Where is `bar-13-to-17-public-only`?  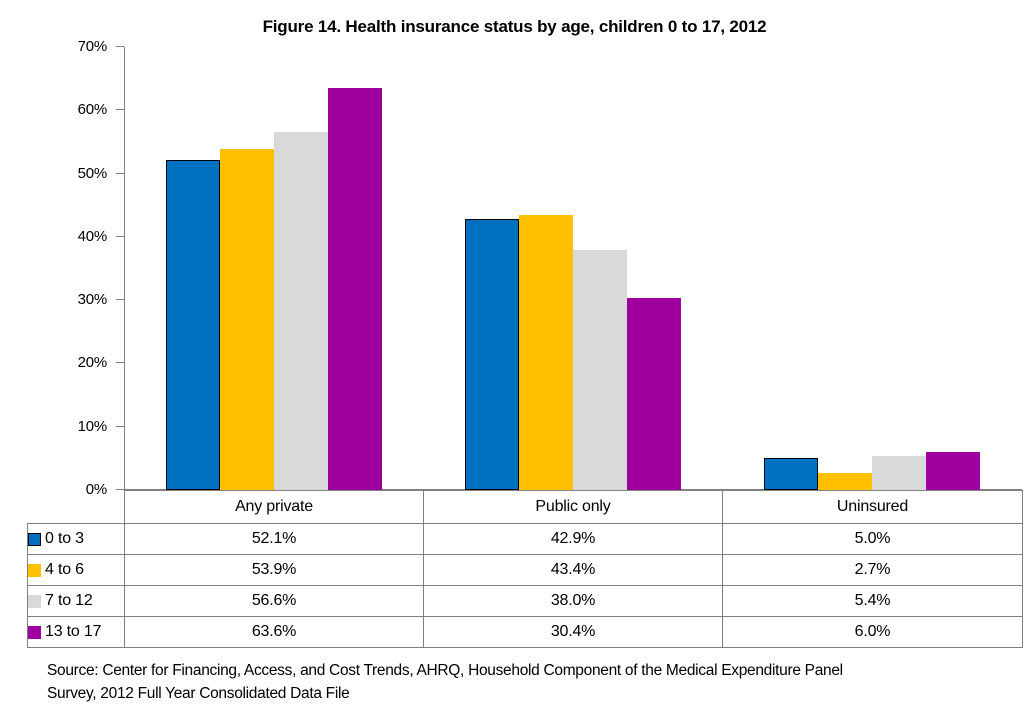 bar-13-to-17-public-only is located at coordinates (654, 393).